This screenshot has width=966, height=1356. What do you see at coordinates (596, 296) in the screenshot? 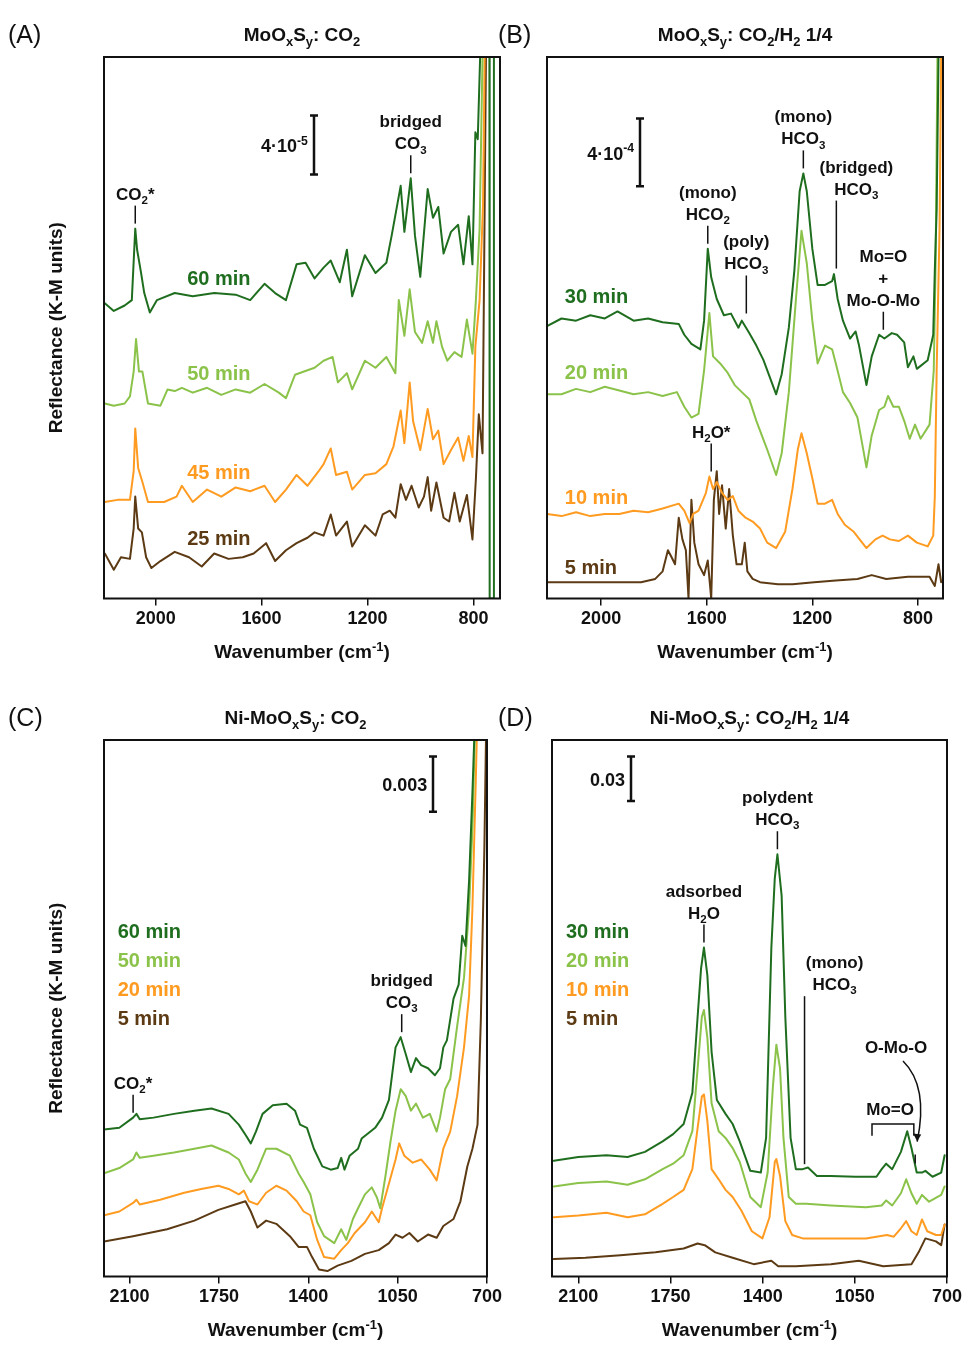
I see `series-label: 30 min` at bounding box center [596, 296].